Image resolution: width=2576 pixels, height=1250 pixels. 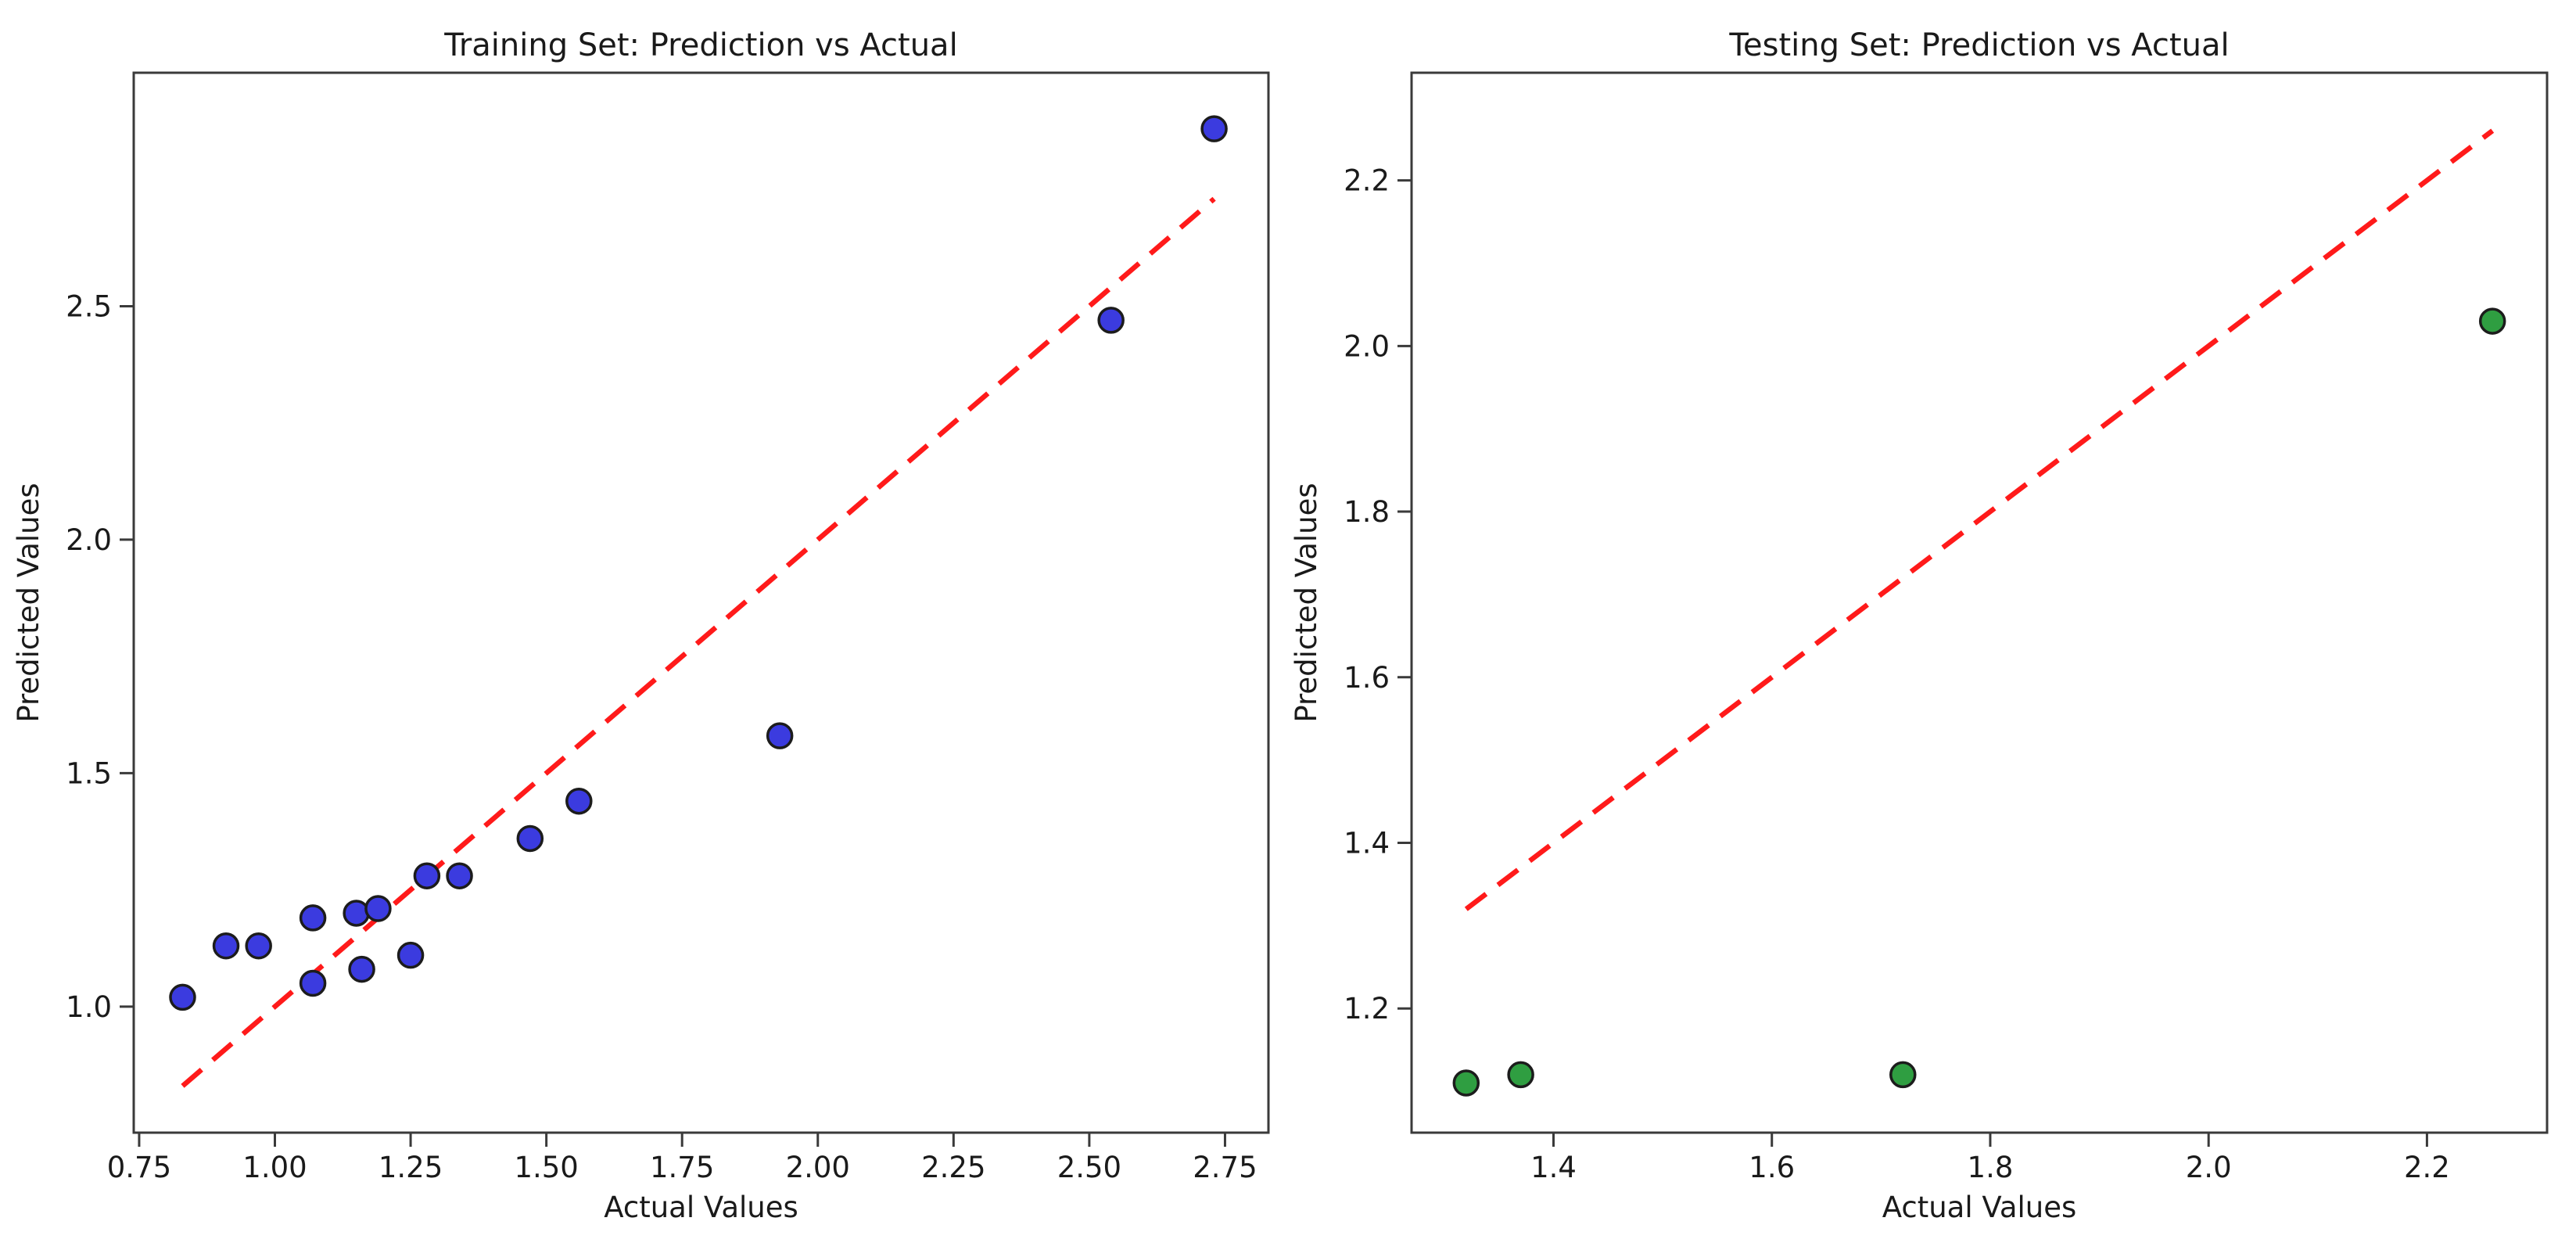 I want to click on chart-title: Testing Set: Prediction vs Actual, so click(x=1978, y=45).